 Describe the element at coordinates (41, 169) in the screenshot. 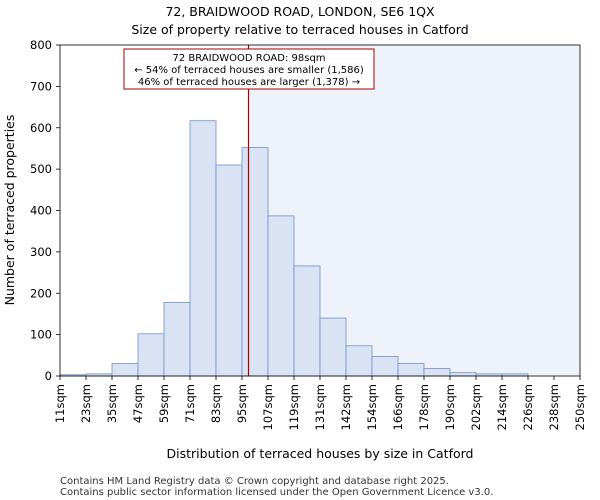

I see `y-tick-label: 500` at that location.